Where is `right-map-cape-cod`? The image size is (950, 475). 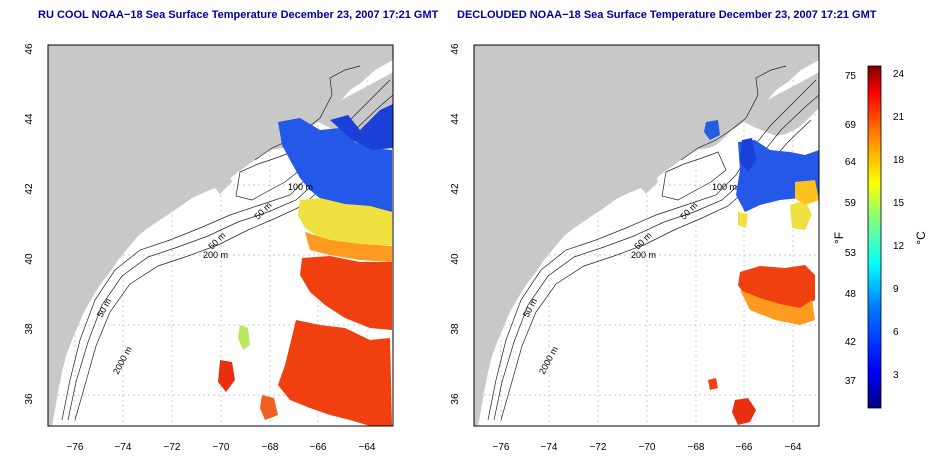 right-map-cape-cod is located at coordinates (649, 185).